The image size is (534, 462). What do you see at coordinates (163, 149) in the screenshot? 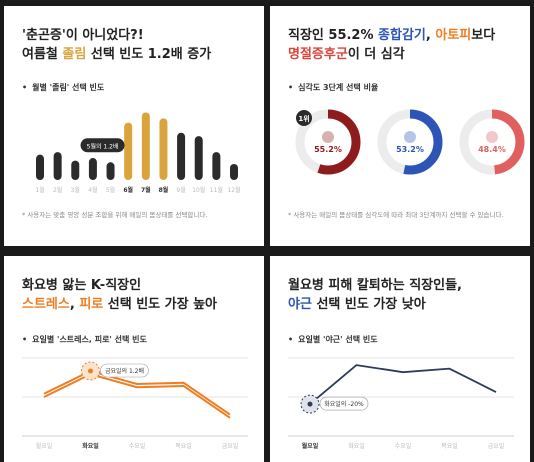
I see `bar-8월` at bounding box center [163, 149].